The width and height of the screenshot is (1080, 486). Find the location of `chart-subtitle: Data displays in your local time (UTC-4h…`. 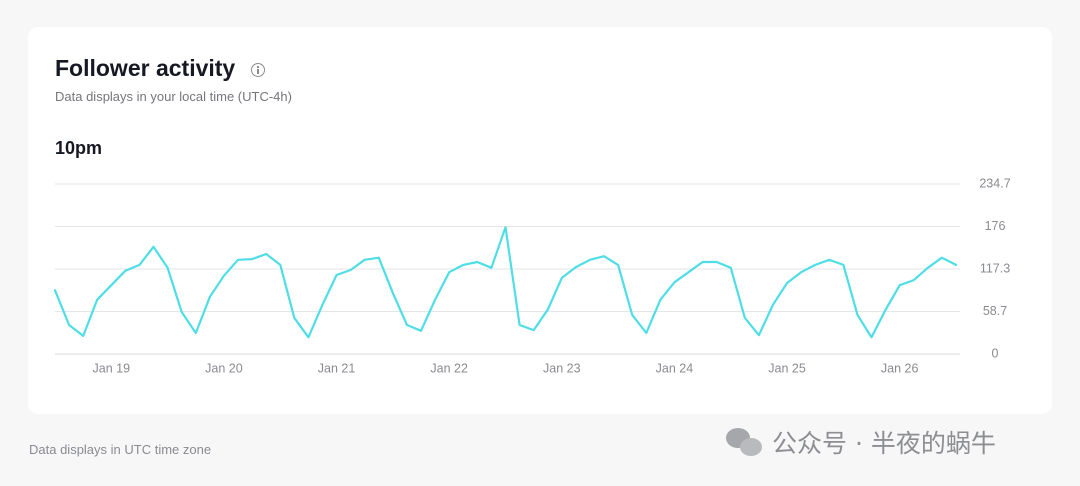

chart-subtitle: Data displays in your local time (UTC-4h… is located at coordinates (173, 96).